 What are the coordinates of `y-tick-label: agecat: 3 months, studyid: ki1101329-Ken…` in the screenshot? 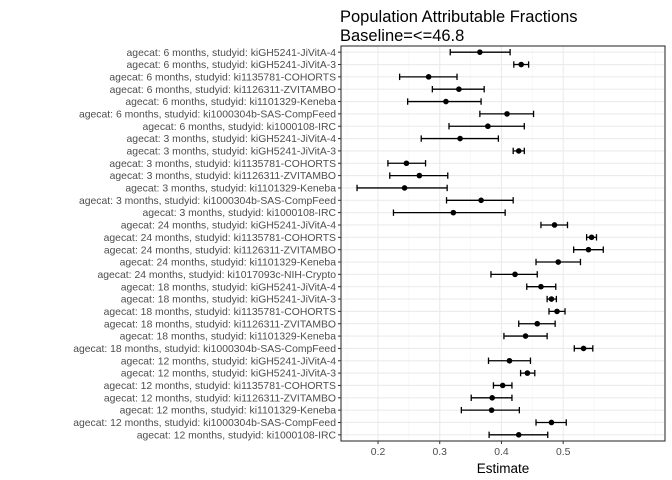 It's located at (230, 189).